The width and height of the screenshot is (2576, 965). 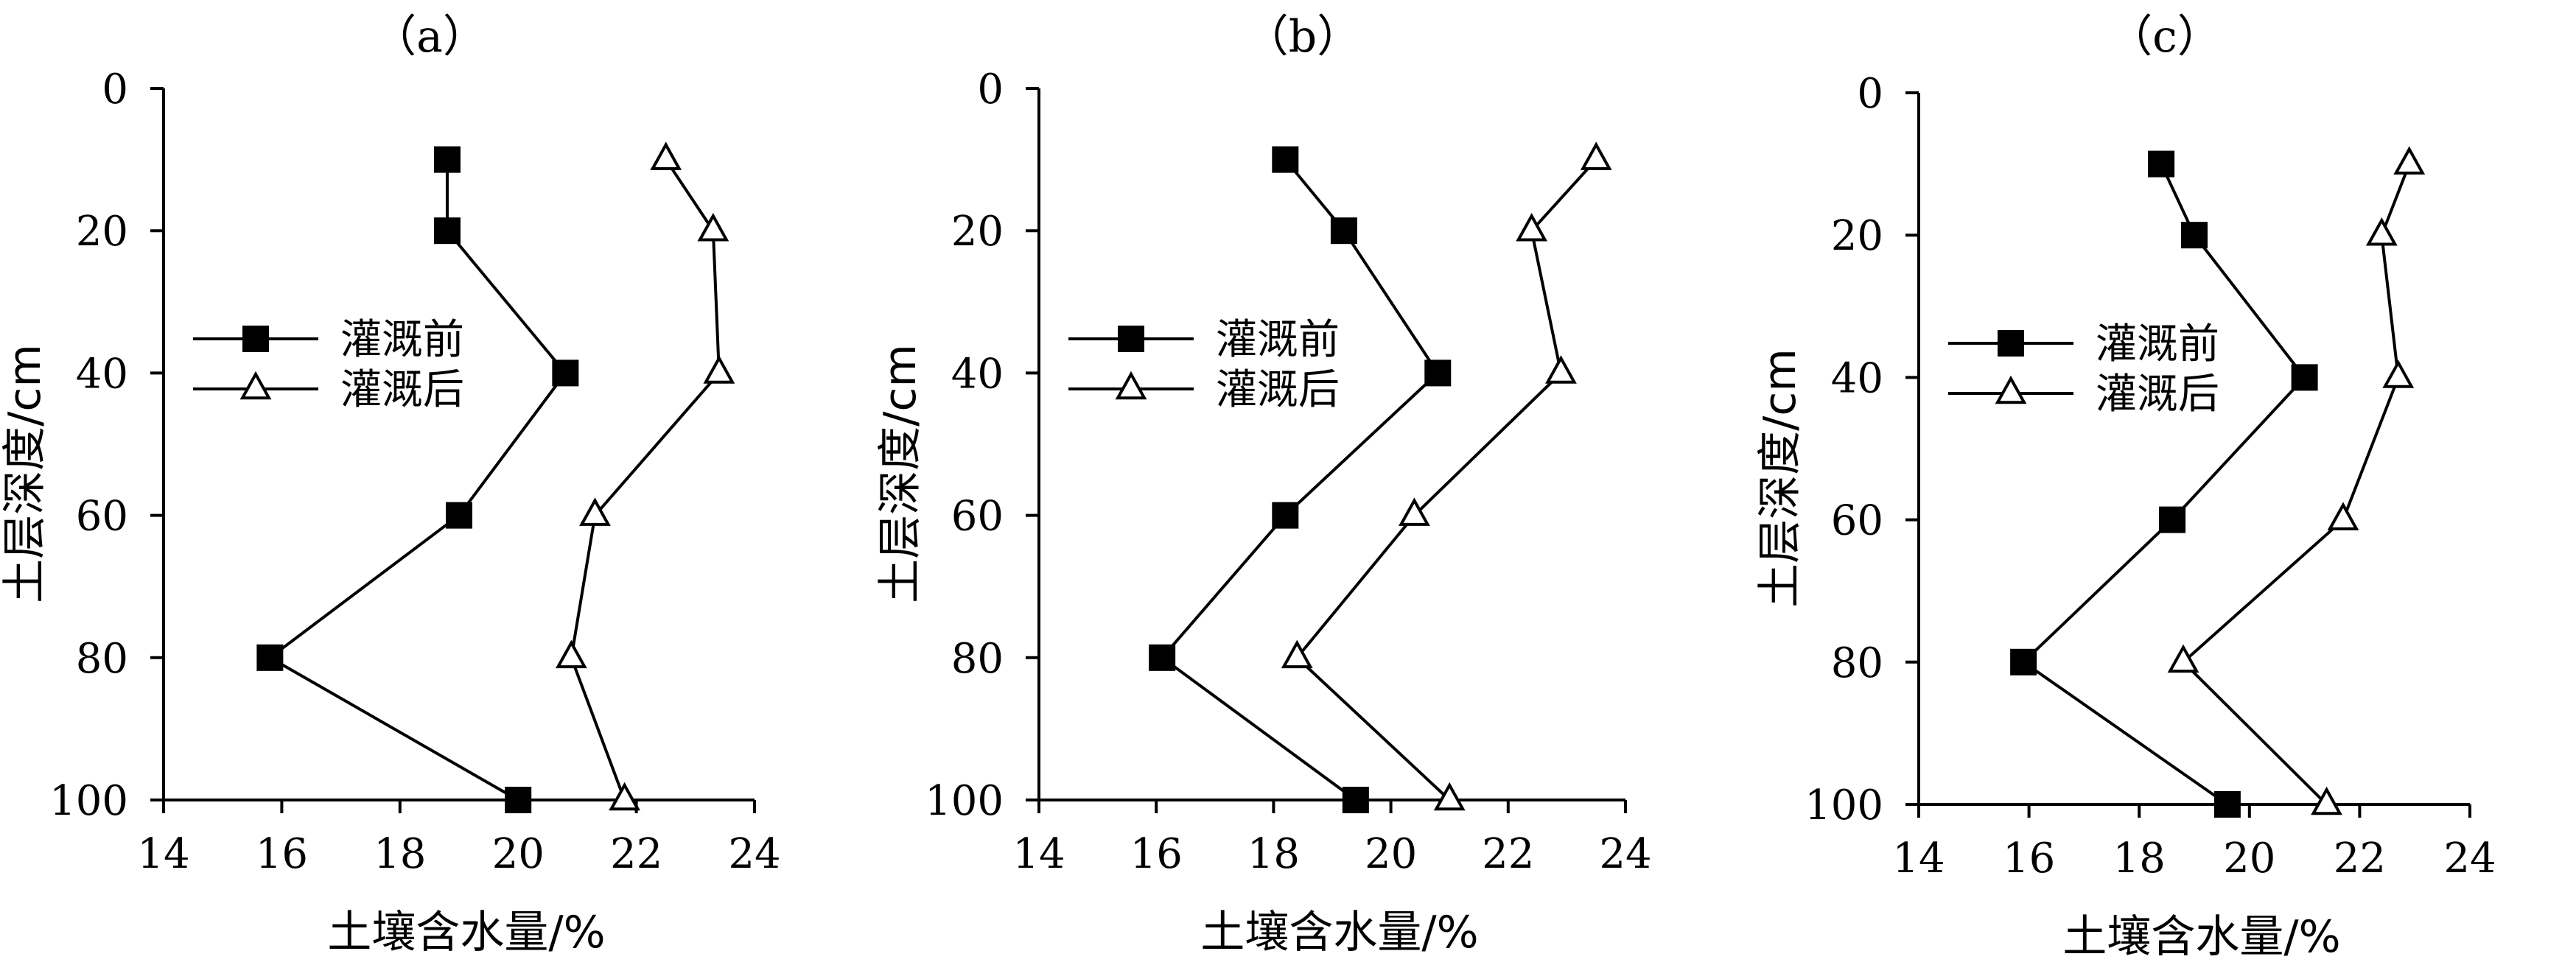 What do you see at coordinates (430, 37) in the screenshot?
I see `panel-label: （a）` at bounding box center [430, 37].